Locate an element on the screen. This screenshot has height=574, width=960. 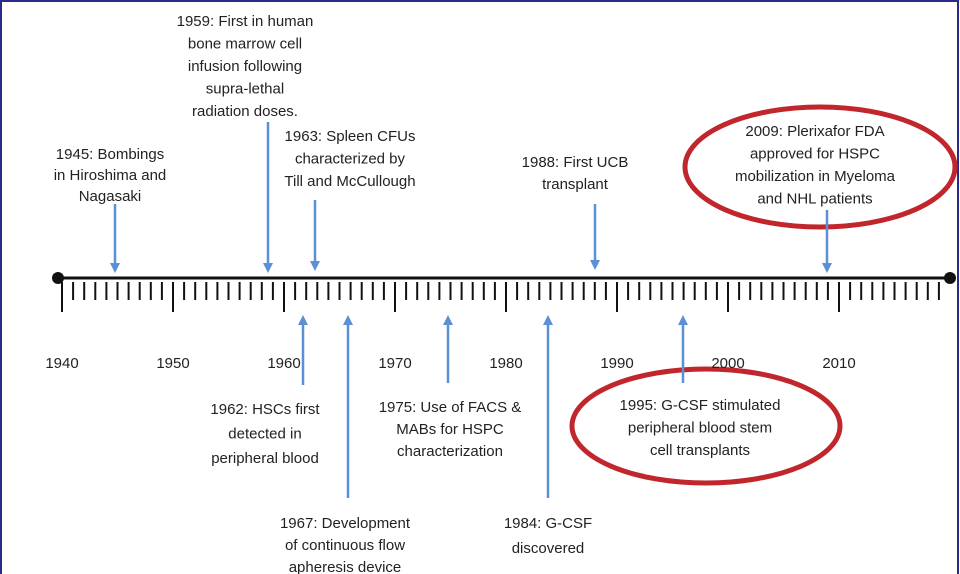
axis-start is located at coordinates (58, 278).